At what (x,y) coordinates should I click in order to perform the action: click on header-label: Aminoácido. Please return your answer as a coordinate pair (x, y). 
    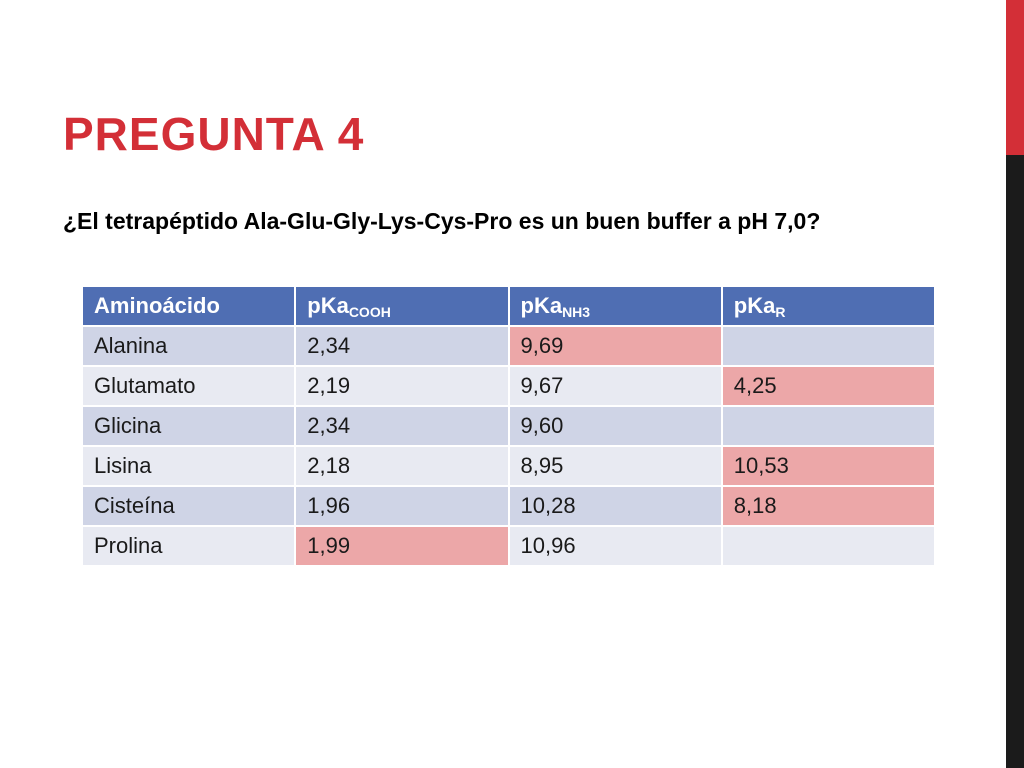
    Looking at the image, I should click on (157, 305).